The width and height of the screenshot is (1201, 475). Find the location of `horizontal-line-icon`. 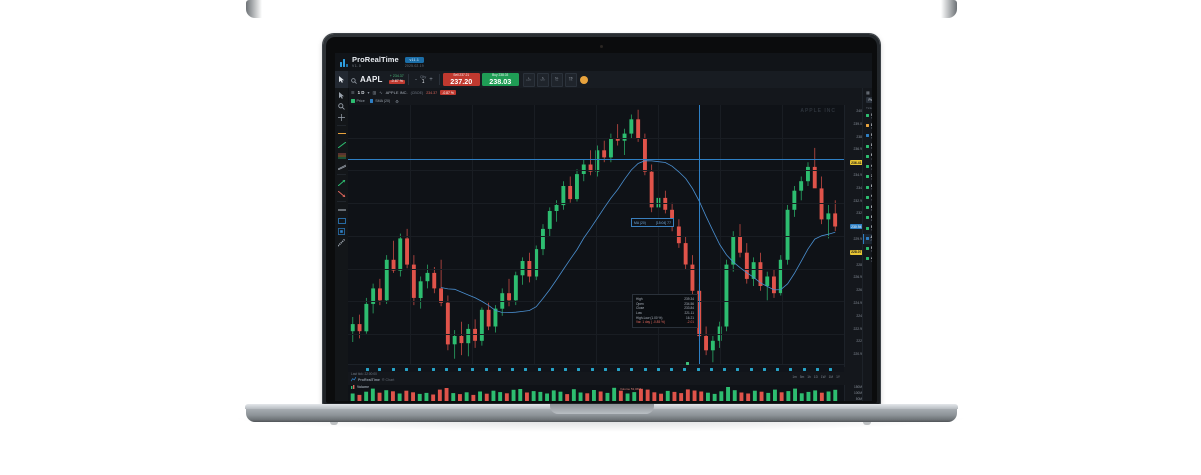

horizontal-line-icon is located at coordinates (341, 133).